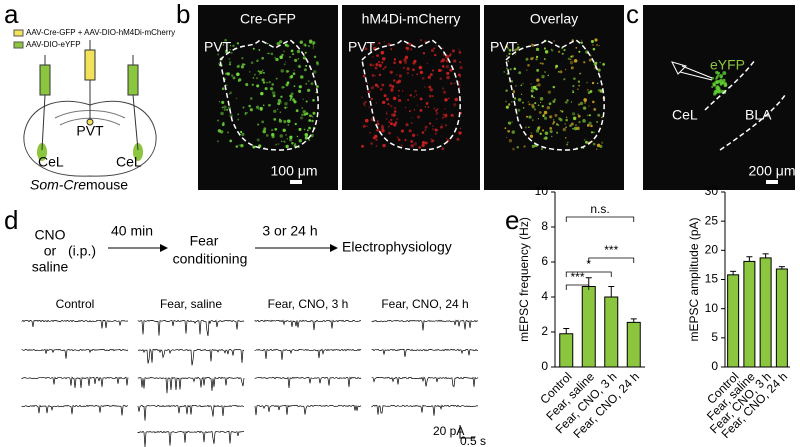 This screenshot has height=447, width=800. I want to click on legend-swatch, so click(18, 45).